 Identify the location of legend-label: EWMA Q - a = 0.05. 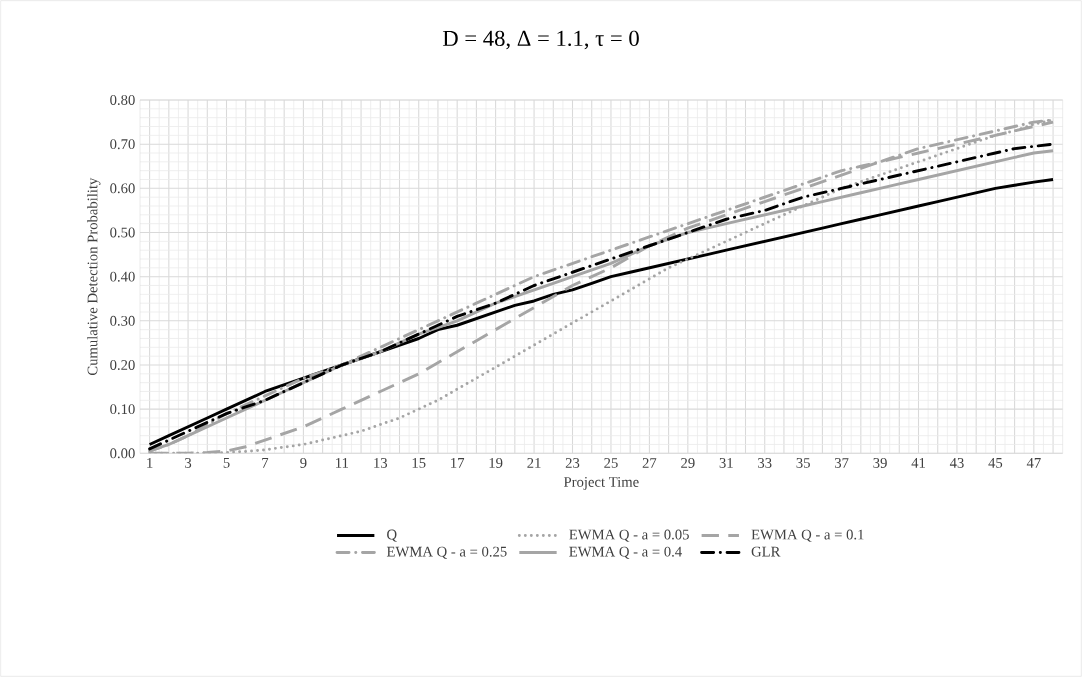
(629, 535).